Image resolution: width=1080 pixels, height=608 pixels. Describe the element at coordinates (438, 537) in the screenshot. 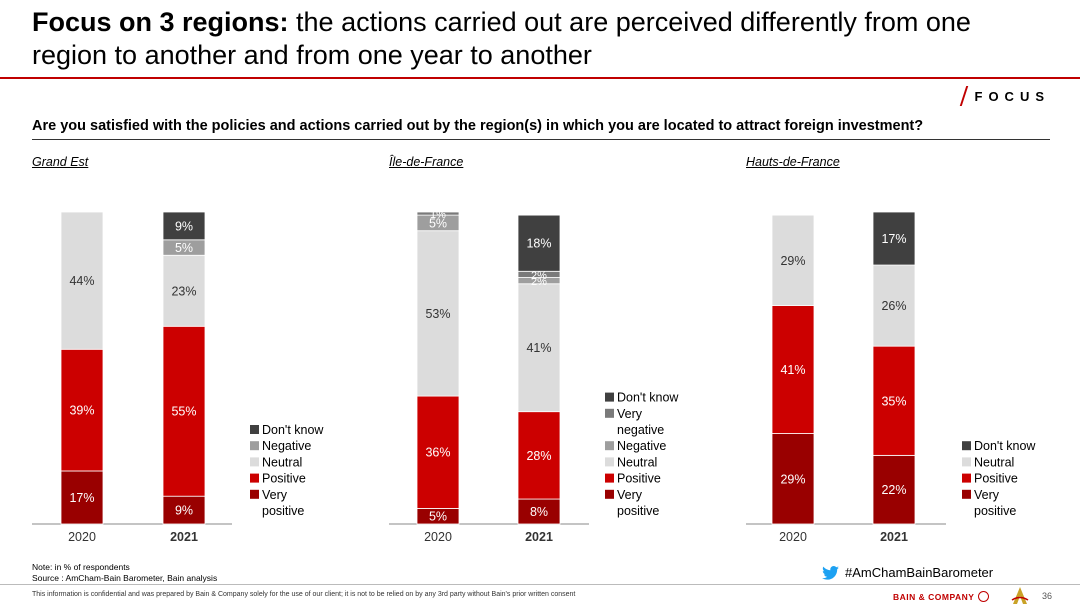

I see `tick-label--le-de-france-2020: 2020` at that location.